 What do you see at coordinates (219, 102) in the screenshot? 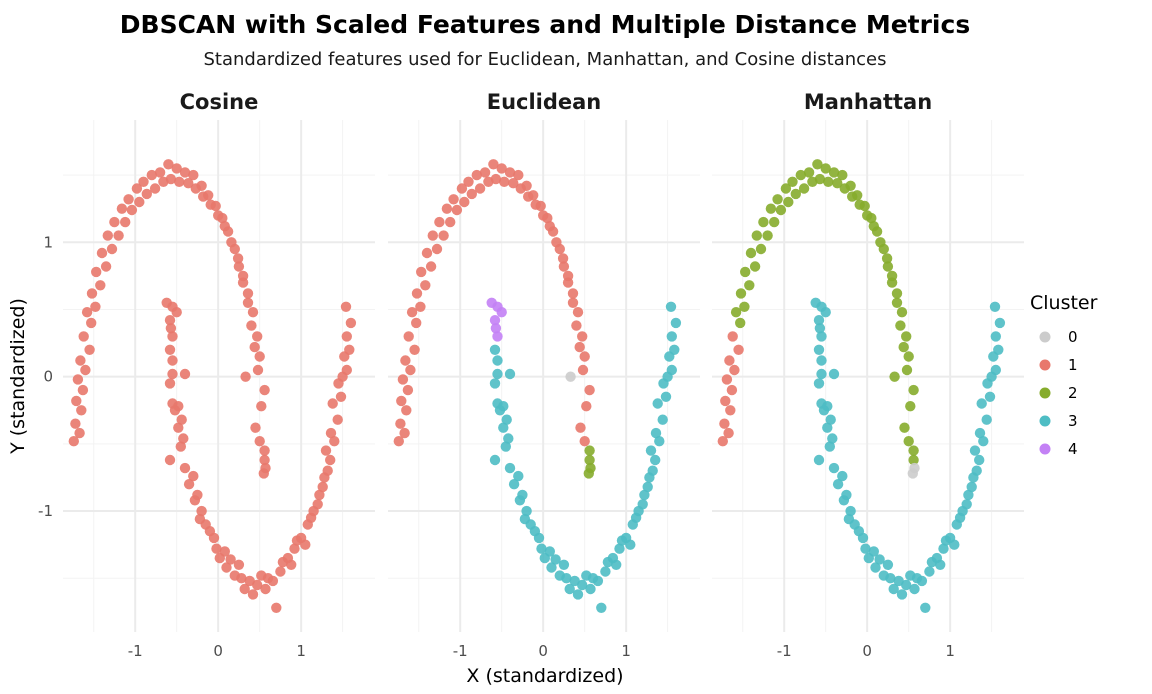
I see `facet-label: Cosine` at bounding box center [219, 102].